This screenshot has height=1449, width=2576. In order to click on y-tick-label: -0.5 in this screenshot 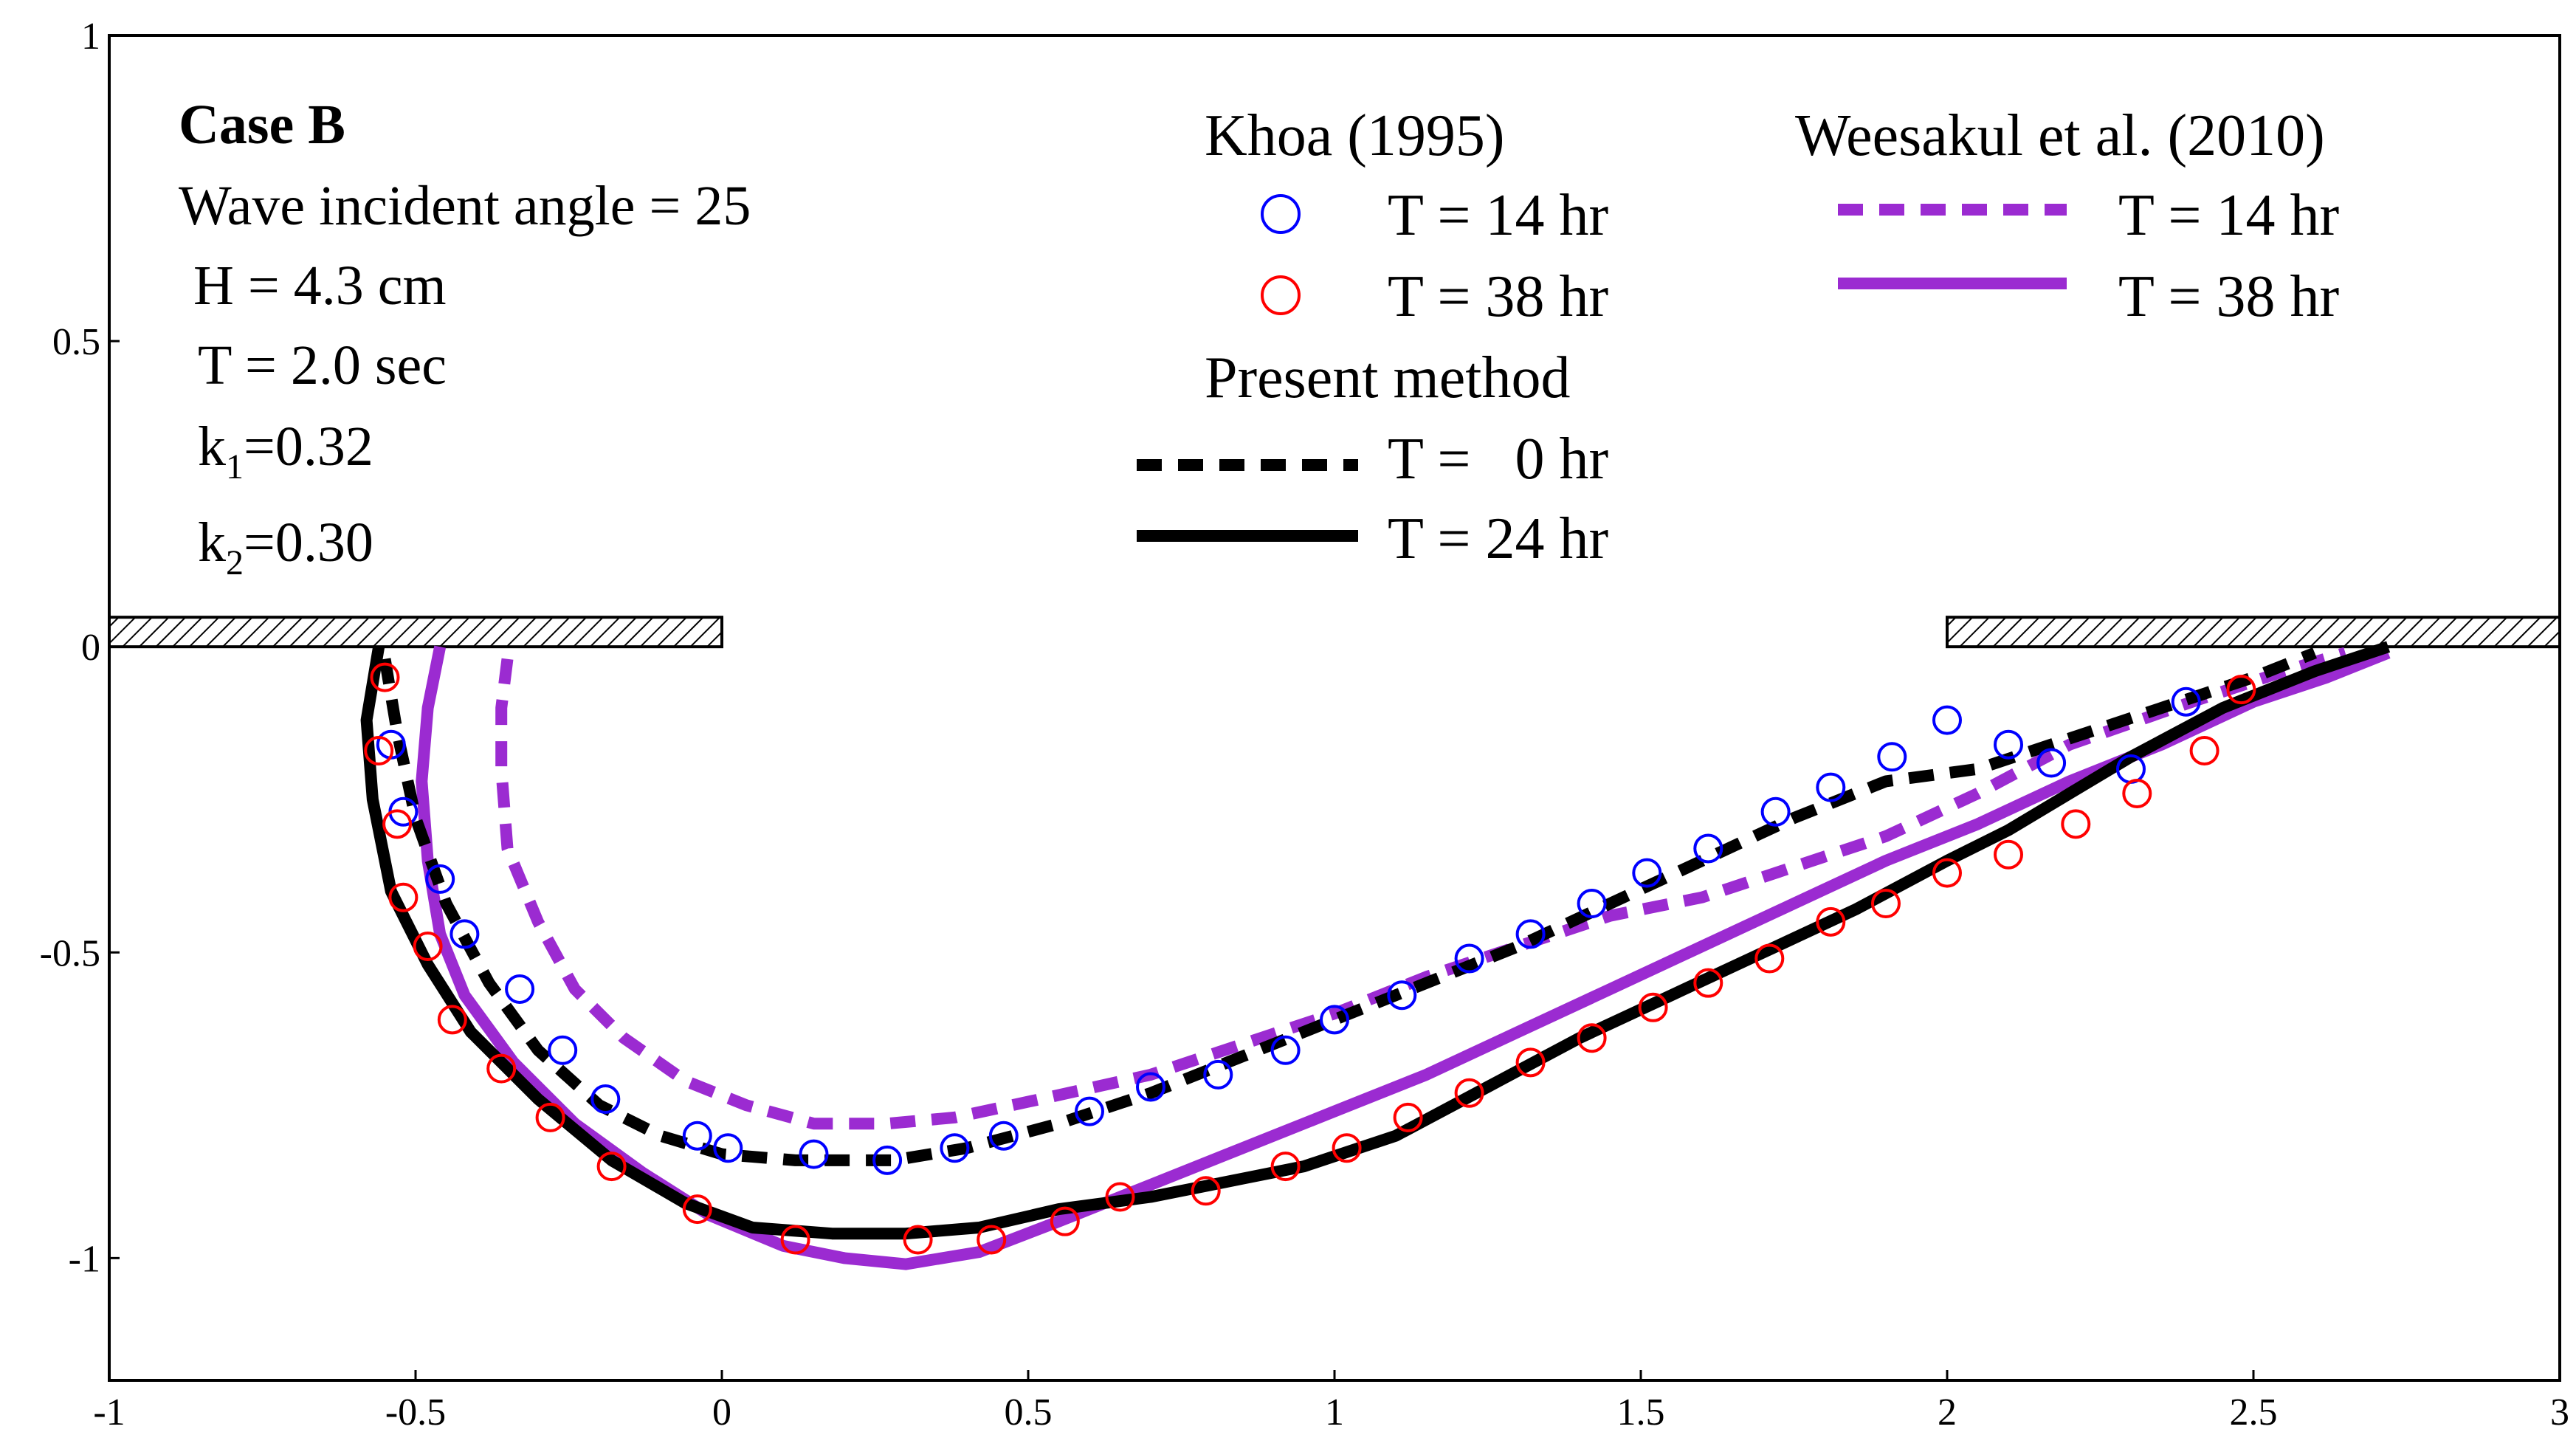, I will do `click(70, 953)`.